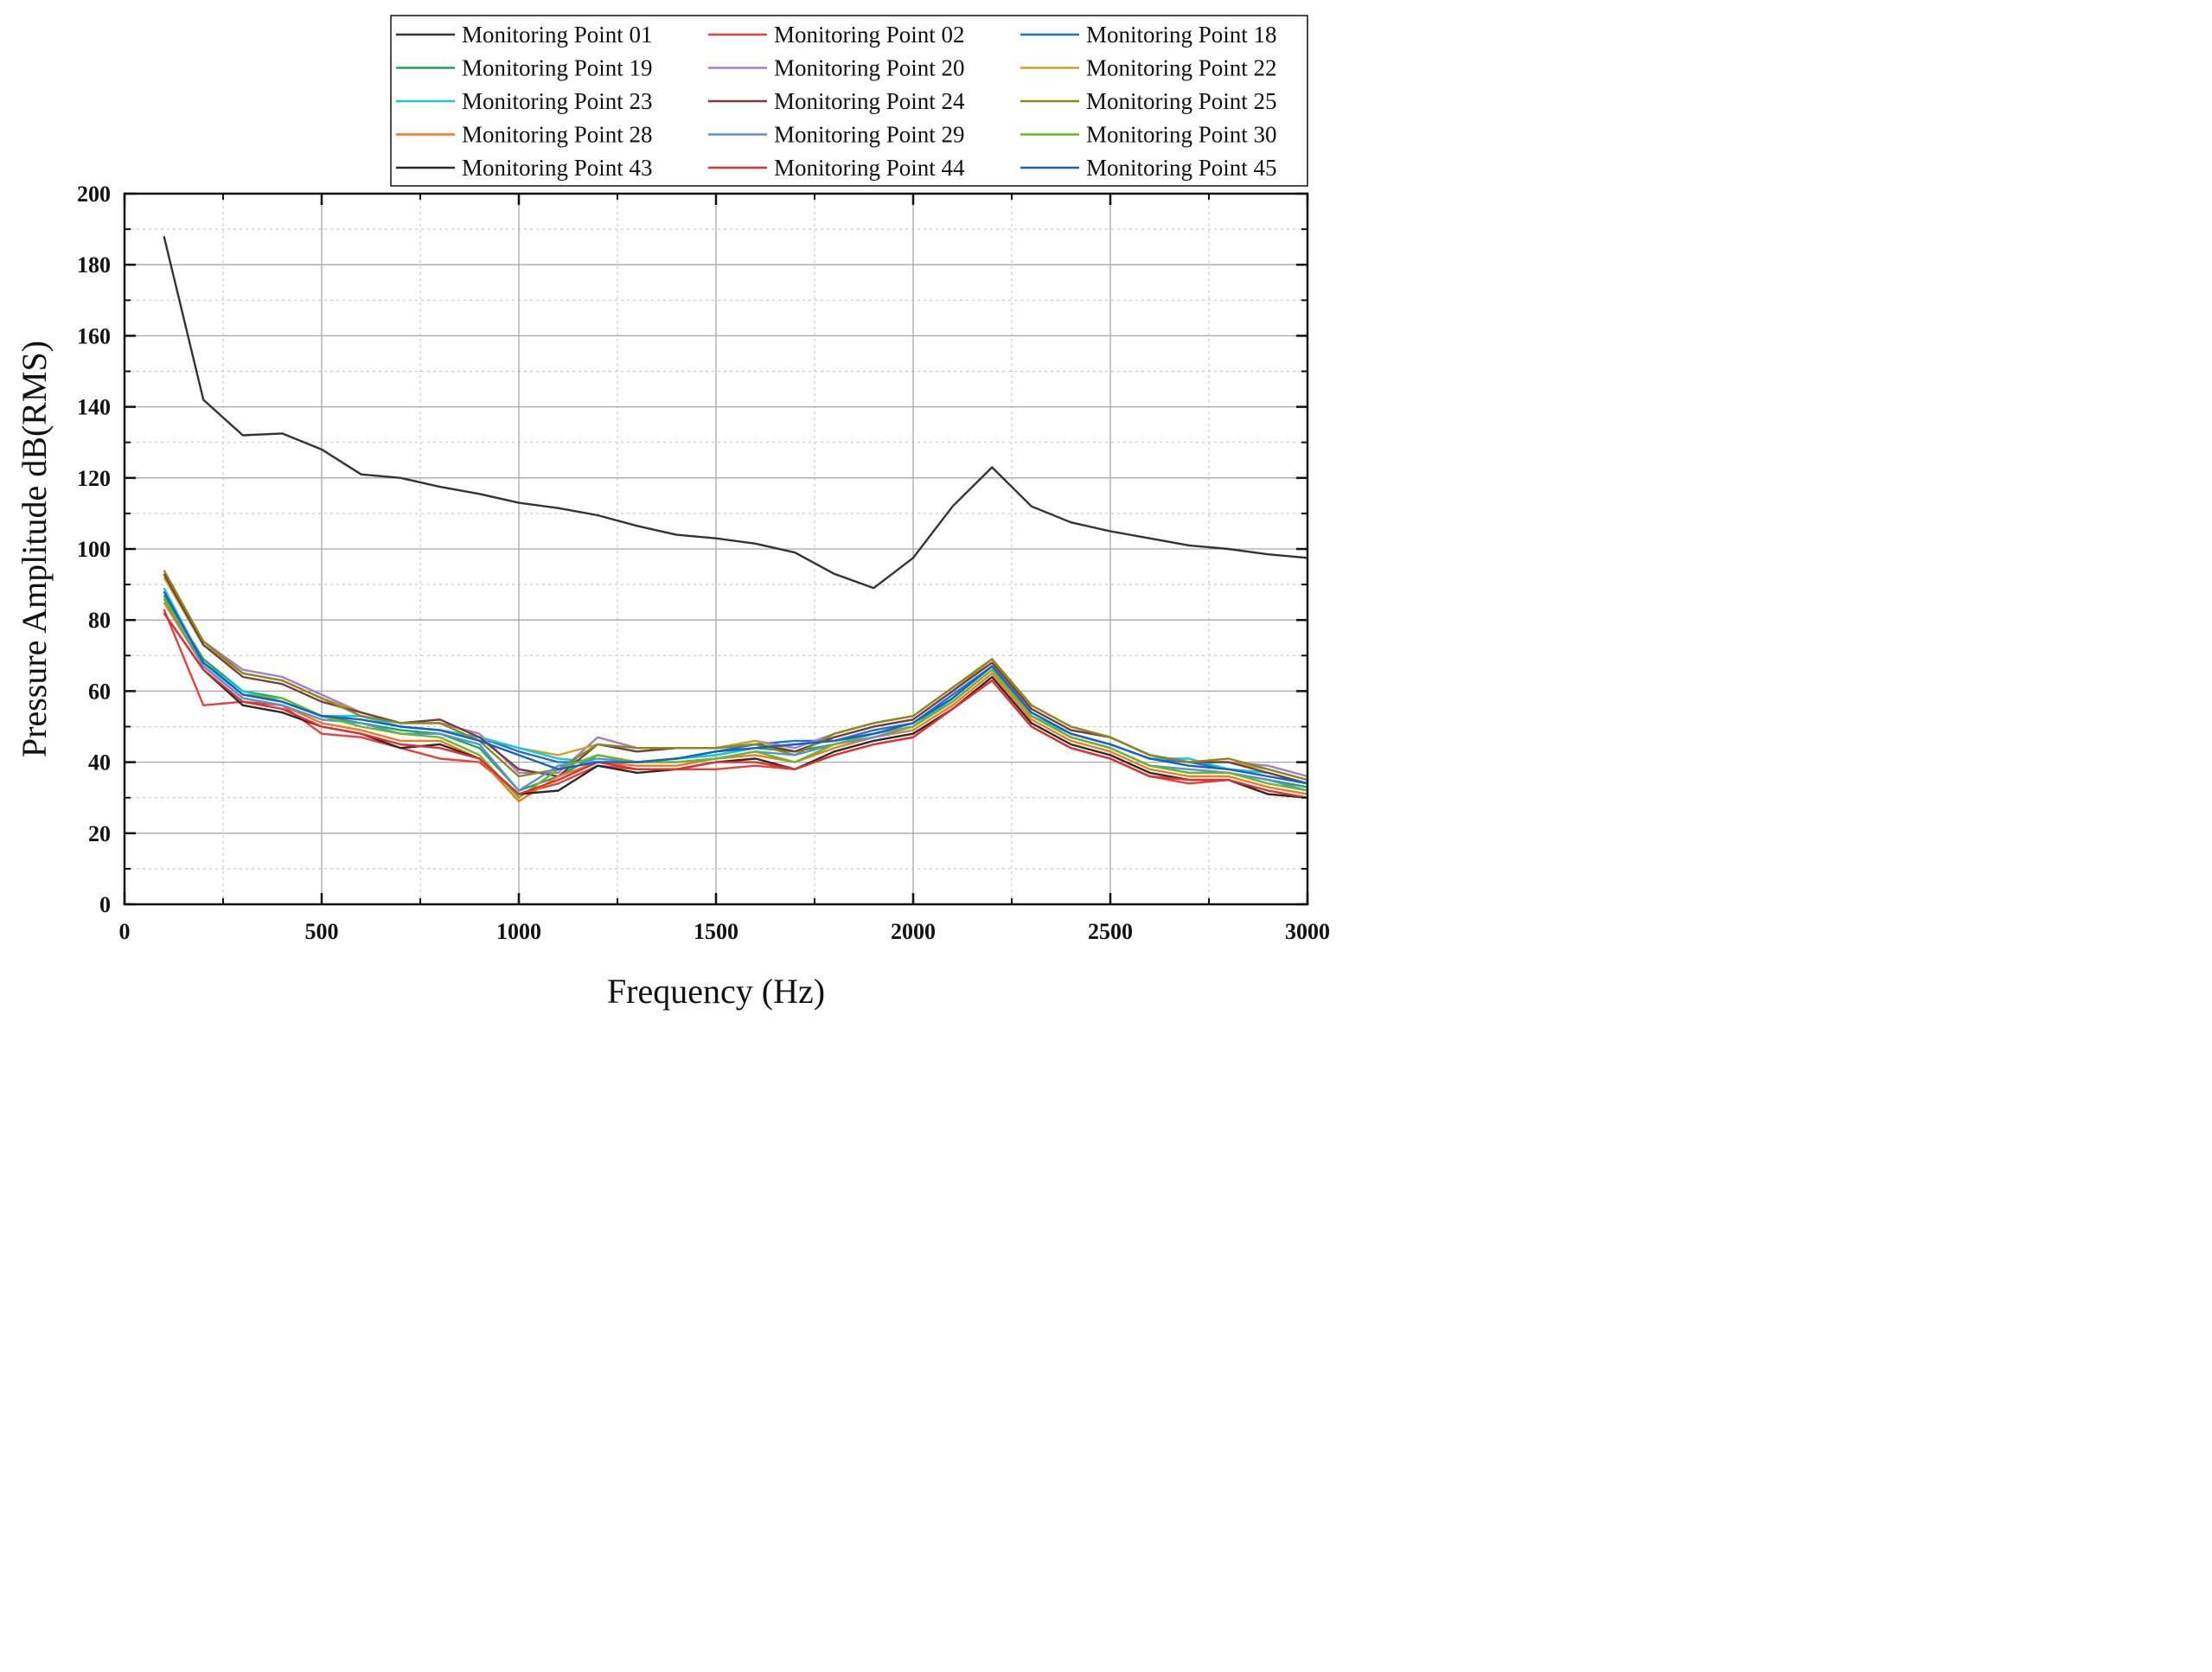 This screenshot has height=1672, width=2212. Describe the element at coordinates (99, 691) in the screenshot. I see `y-tick-label: 60` at that location.